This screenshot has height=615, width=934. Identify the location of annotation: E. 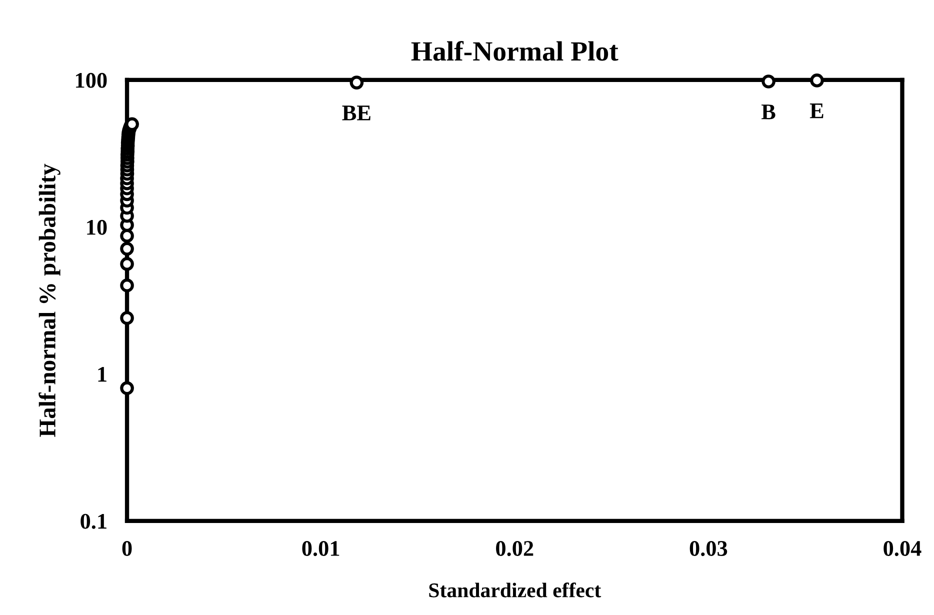
(817, 111).